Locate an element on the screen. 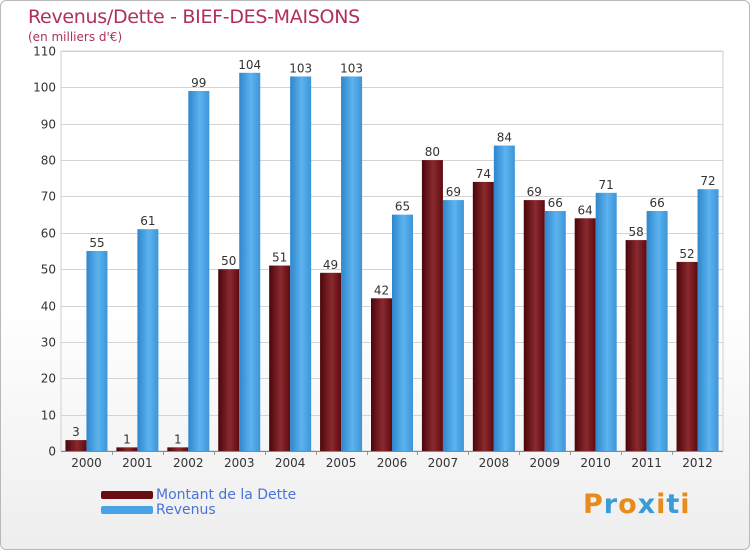 The height and width of the screenshot is (550, 750). legend-swatch-revenus is located at coordinates (127, 510).